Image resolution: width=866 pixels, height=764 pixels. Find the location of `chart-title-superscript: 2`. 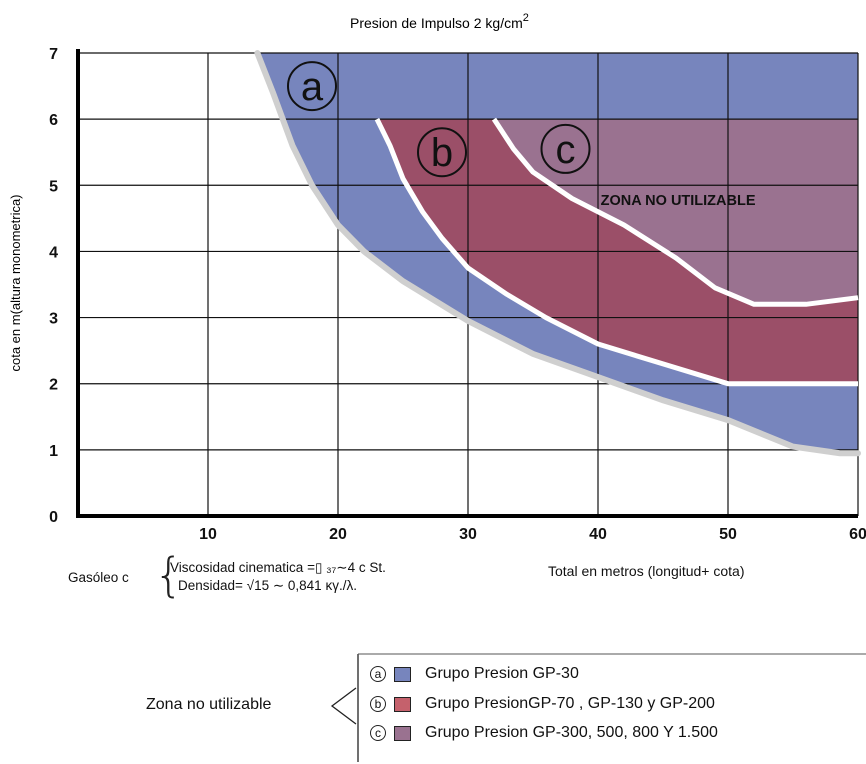

chart-title-superscript: 2 is located at coordinates (526, 18).